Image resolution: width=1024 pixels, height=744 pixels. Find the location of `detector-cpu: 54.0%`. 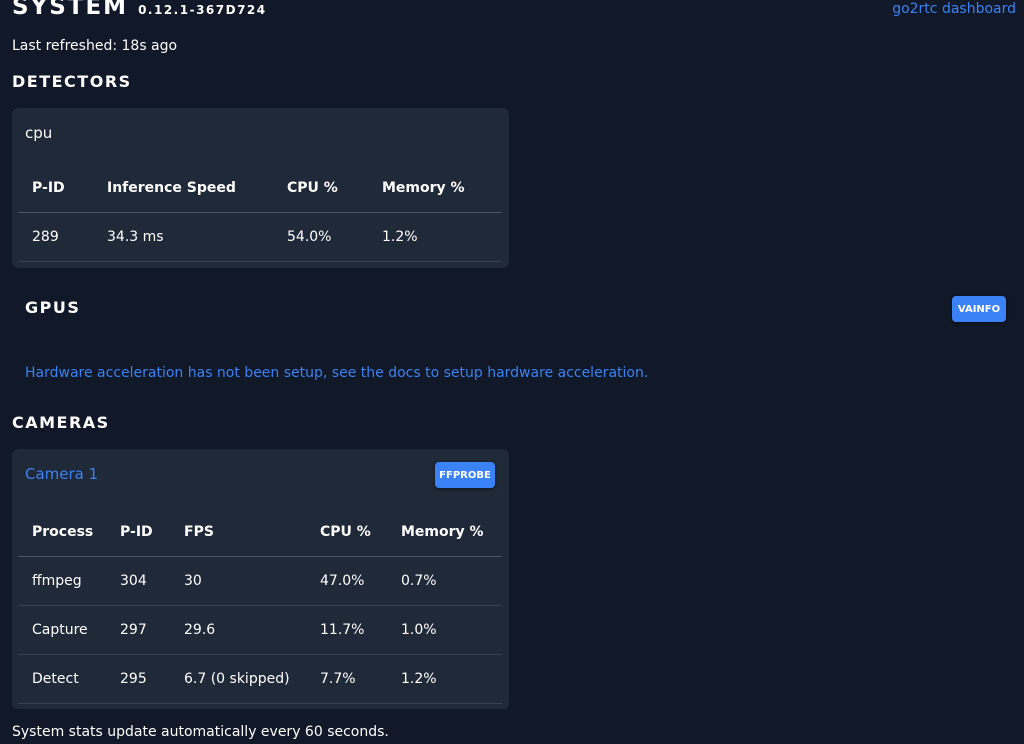

detector-cpu: 54.0% is located at coordinates (320, 237).